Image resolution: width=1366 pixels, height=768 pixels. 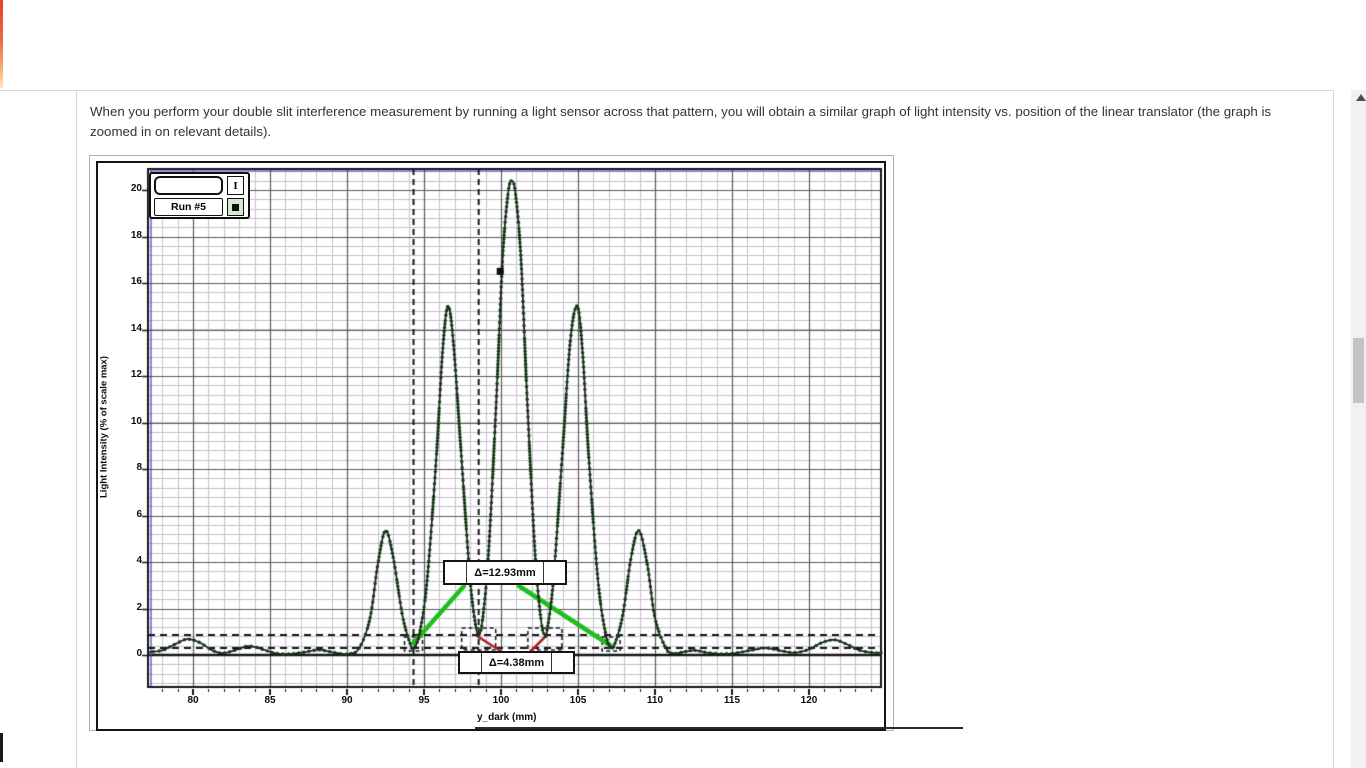 I want to click on graph-bottom-rule, so click(x=719, y=728).